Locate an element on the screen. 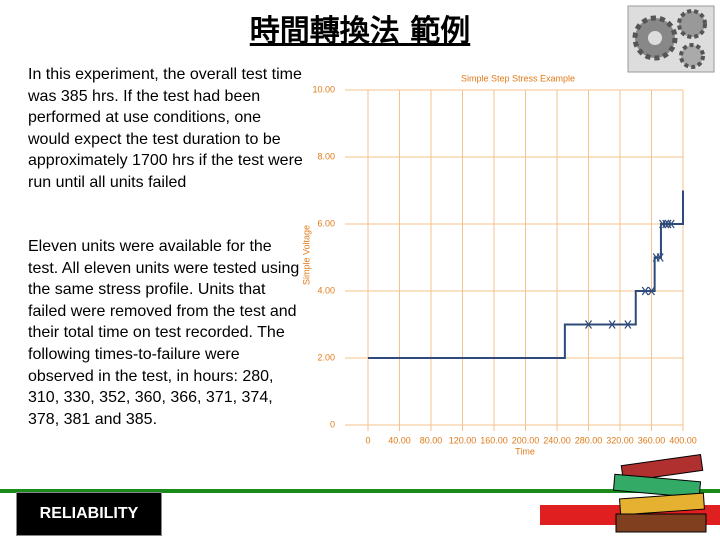  footer-bar is located at coordinates (360, 491).